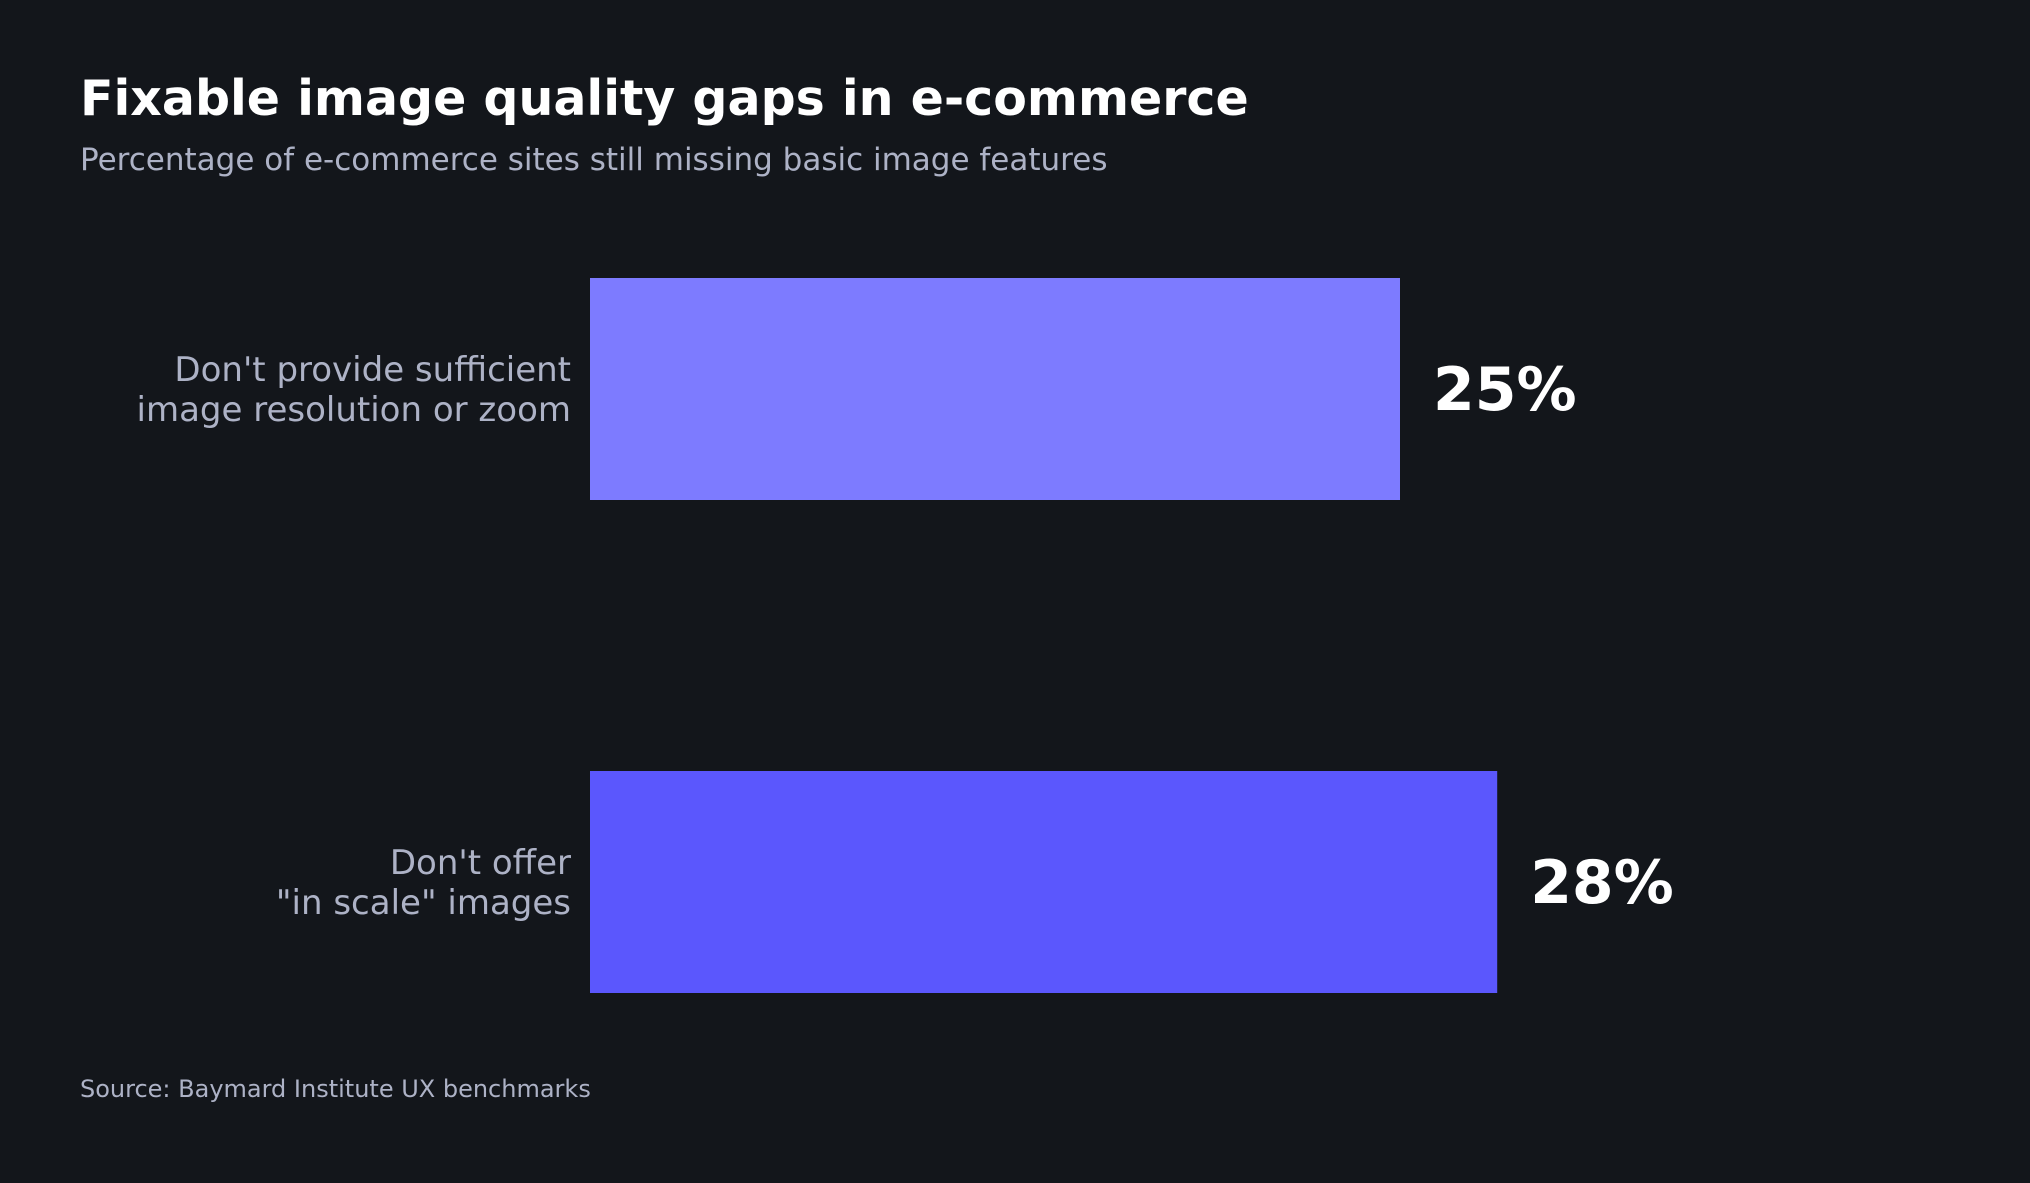  Describe the element at coordinates (1505, 390) in the screenshot. I see `value-label-1: 25%` at that location.